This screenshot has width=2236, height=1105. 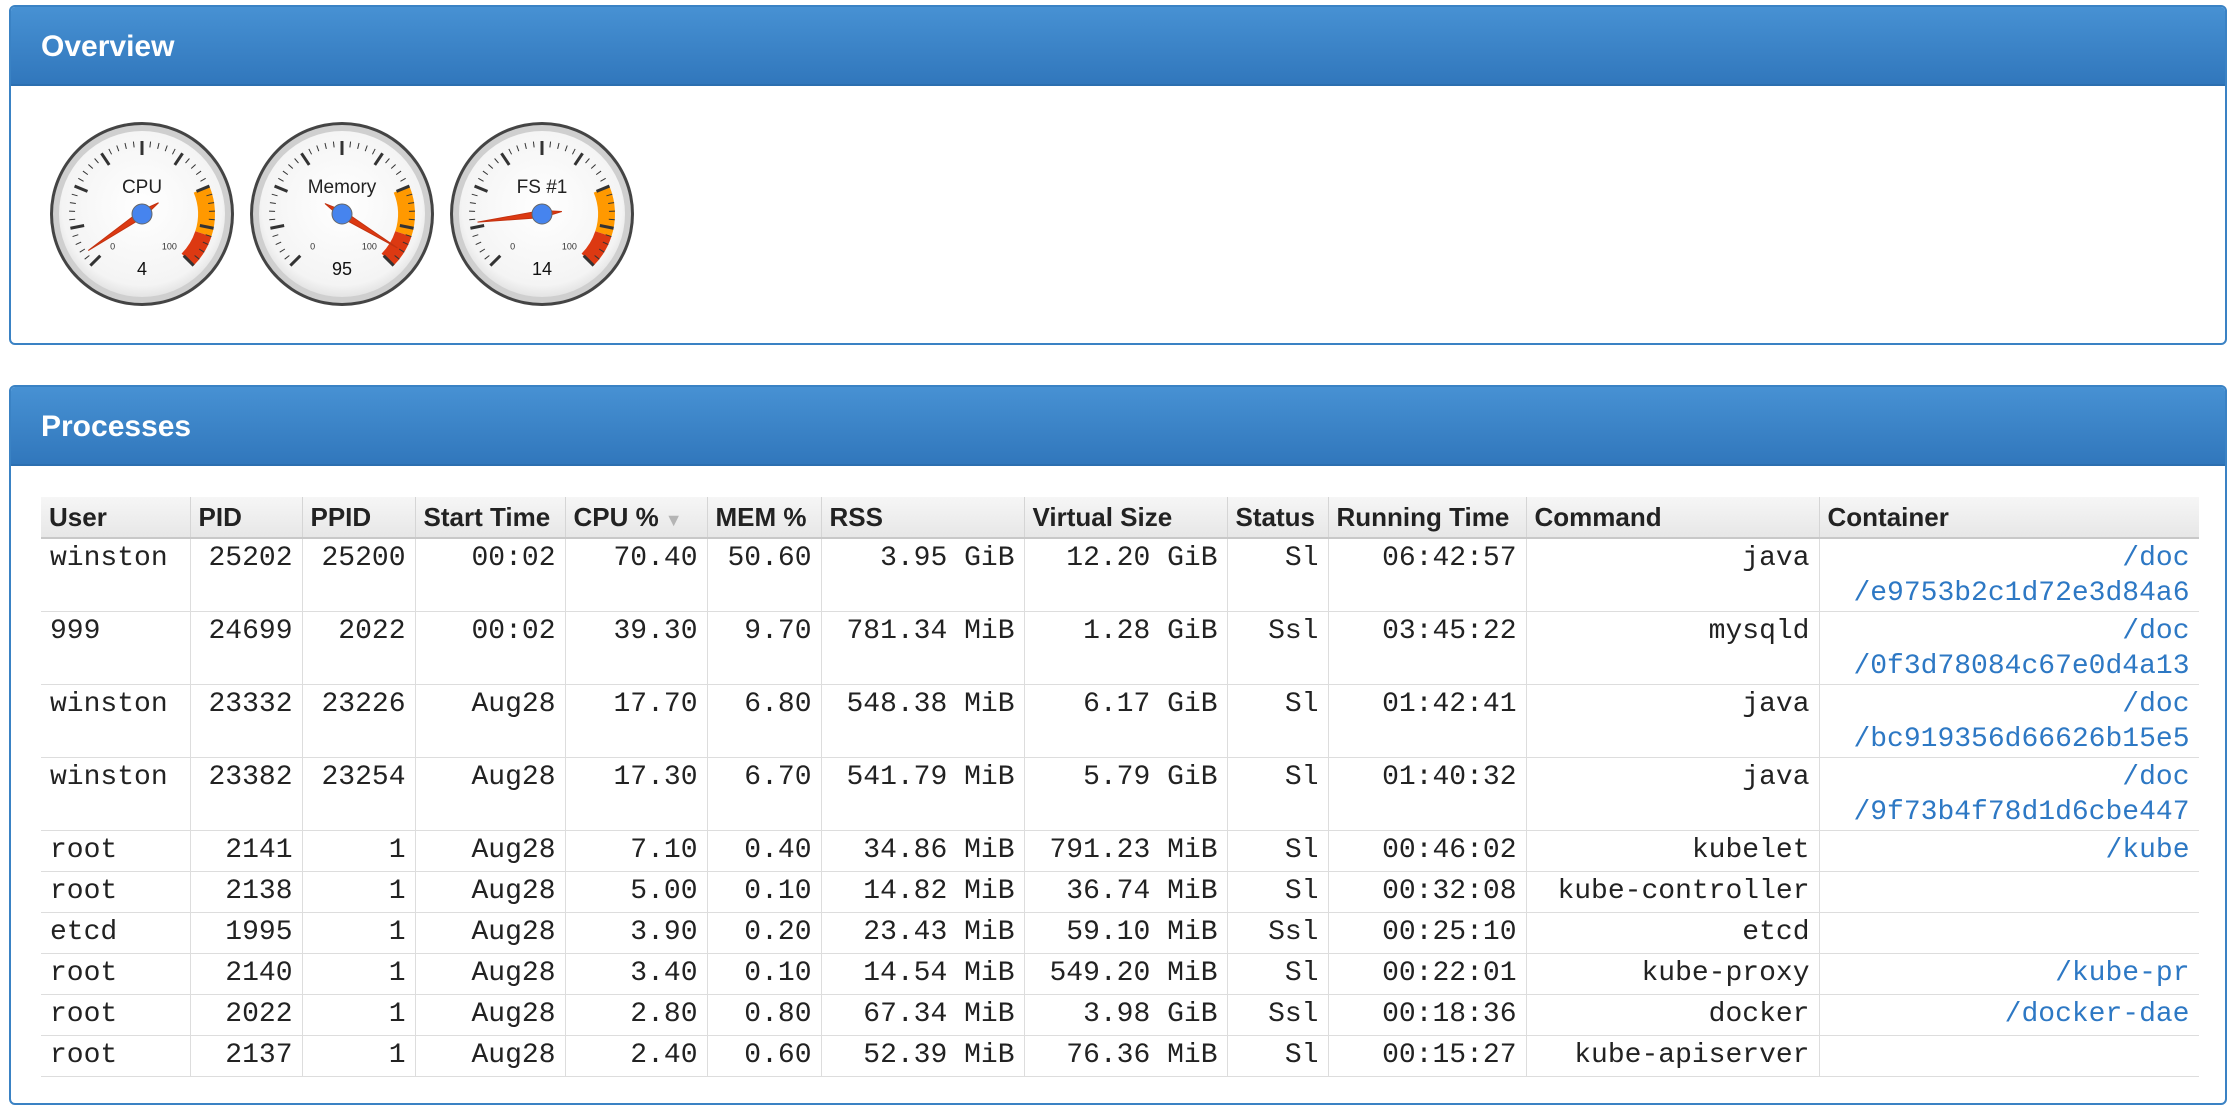 What do you see at coordinates (636, 974) in the screenshot?
I see `cpu-cell: 3.40` at bounding box center [636, 974].